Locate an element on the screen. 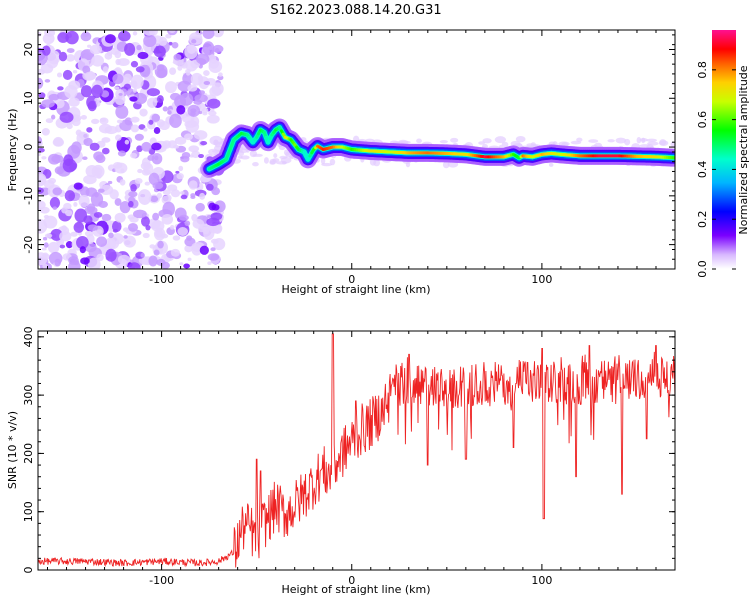 The image size is (750, 600). colorbar-tick-label: 0.6 is located at coordinates (702, 120).